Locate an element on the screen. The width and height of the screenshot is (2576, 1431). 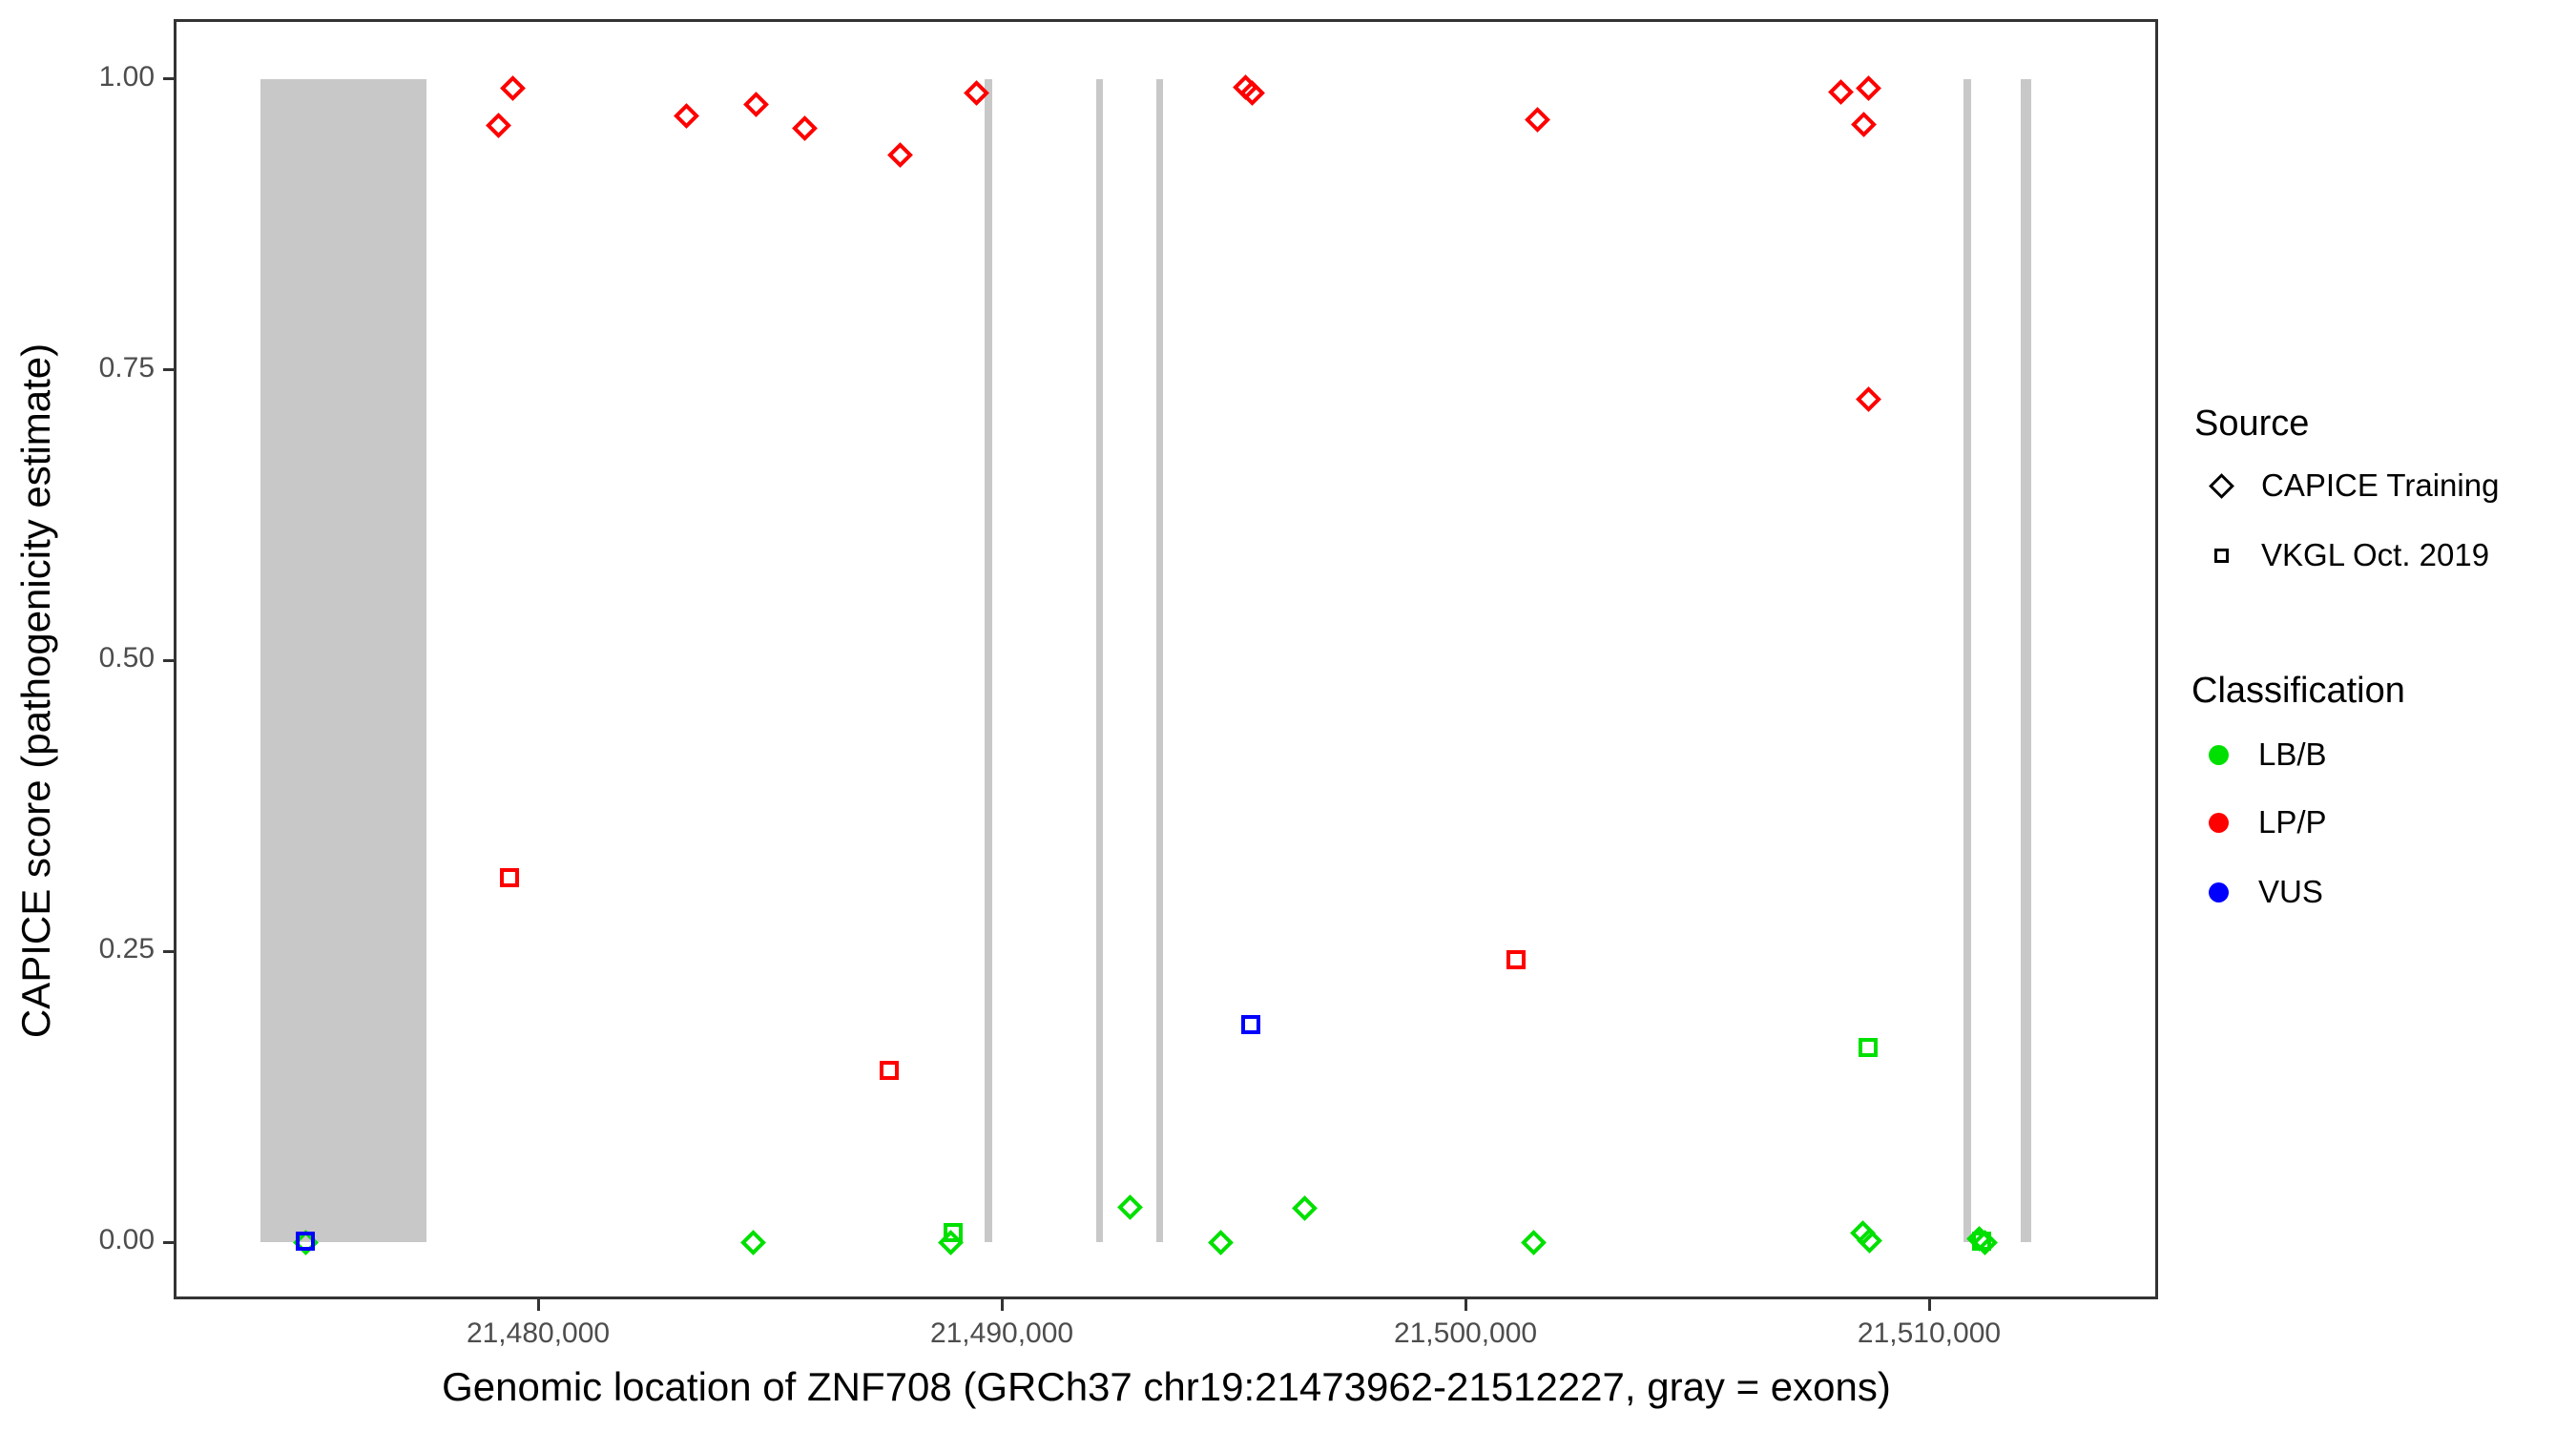
y-tick-label: 0.50 is located at coordinates (126, 658).